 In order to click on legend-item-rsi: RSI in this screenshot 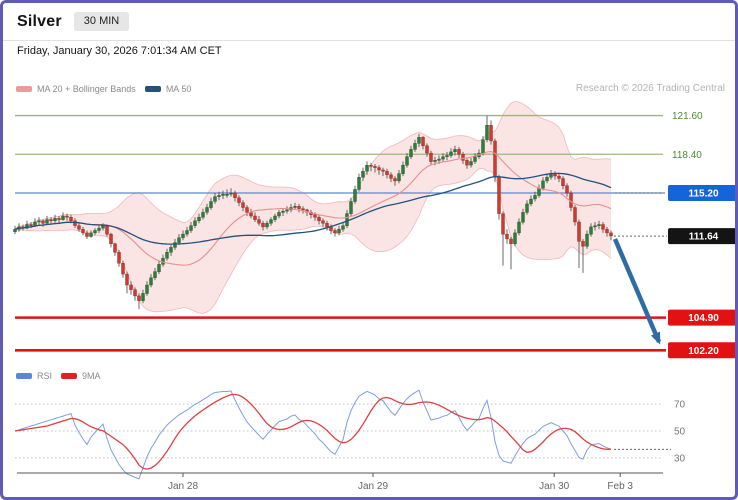, I will do `click(34, 376)`.